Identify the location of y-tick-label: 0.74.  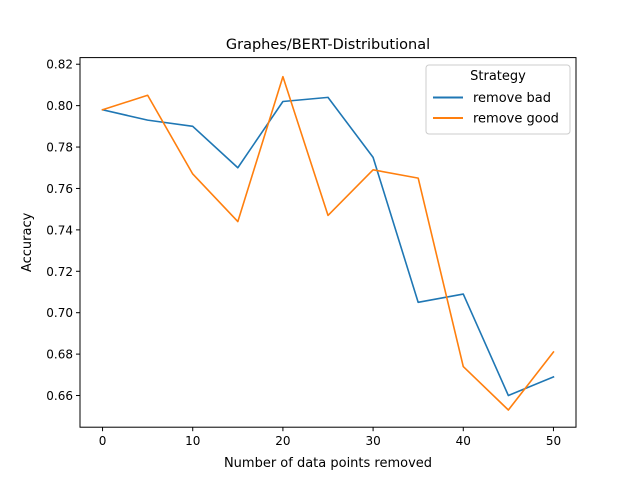
(59, 230).